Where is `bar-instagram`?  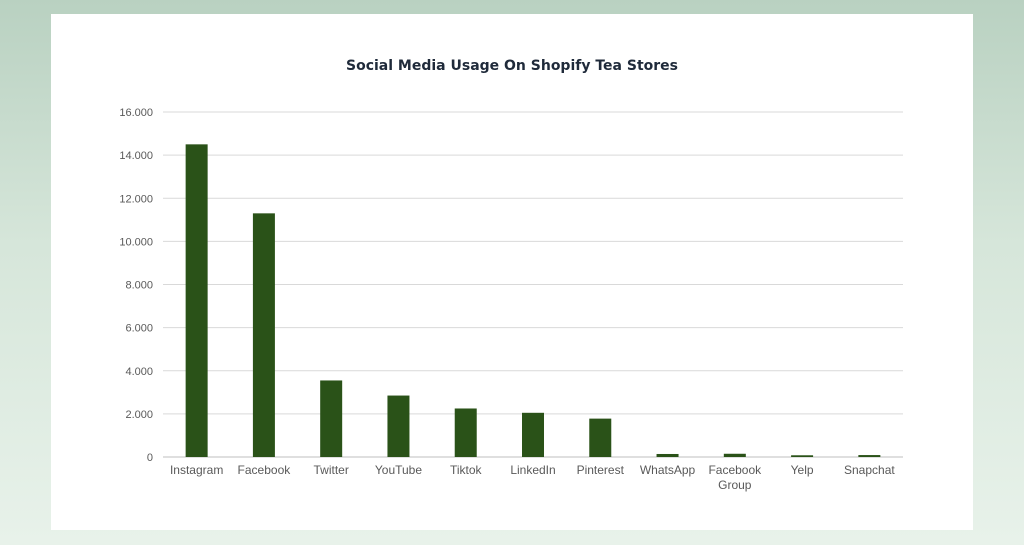 bar-instagram is located at coordinates (196, 300).